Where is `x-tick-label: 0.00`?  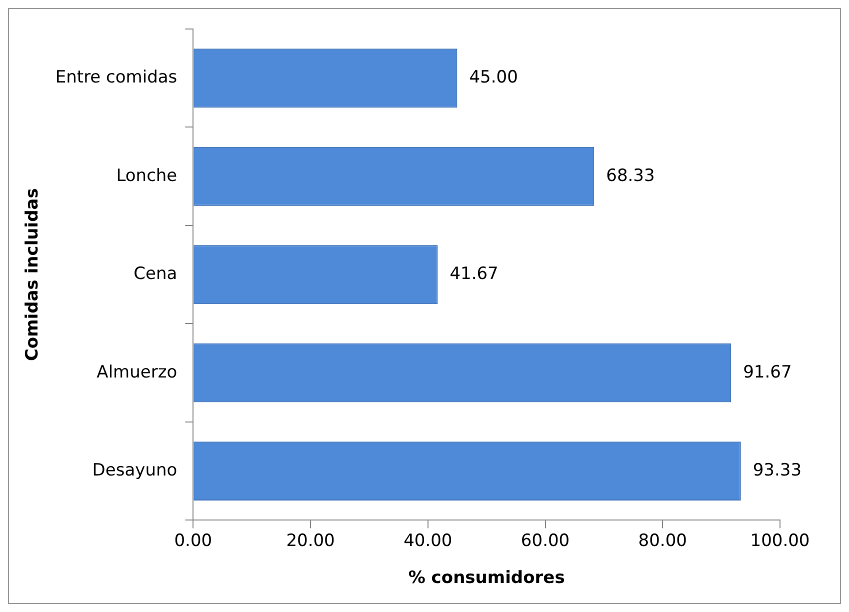
x-tick-label: 0.00 is located at coordinates (193, 540).